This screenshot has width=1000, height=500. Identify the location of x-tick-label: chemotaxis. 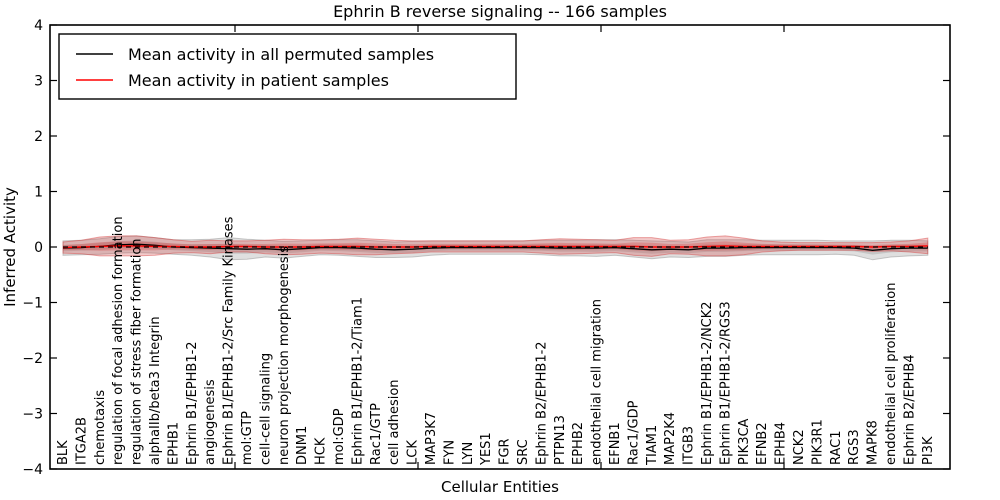
(100, 427).